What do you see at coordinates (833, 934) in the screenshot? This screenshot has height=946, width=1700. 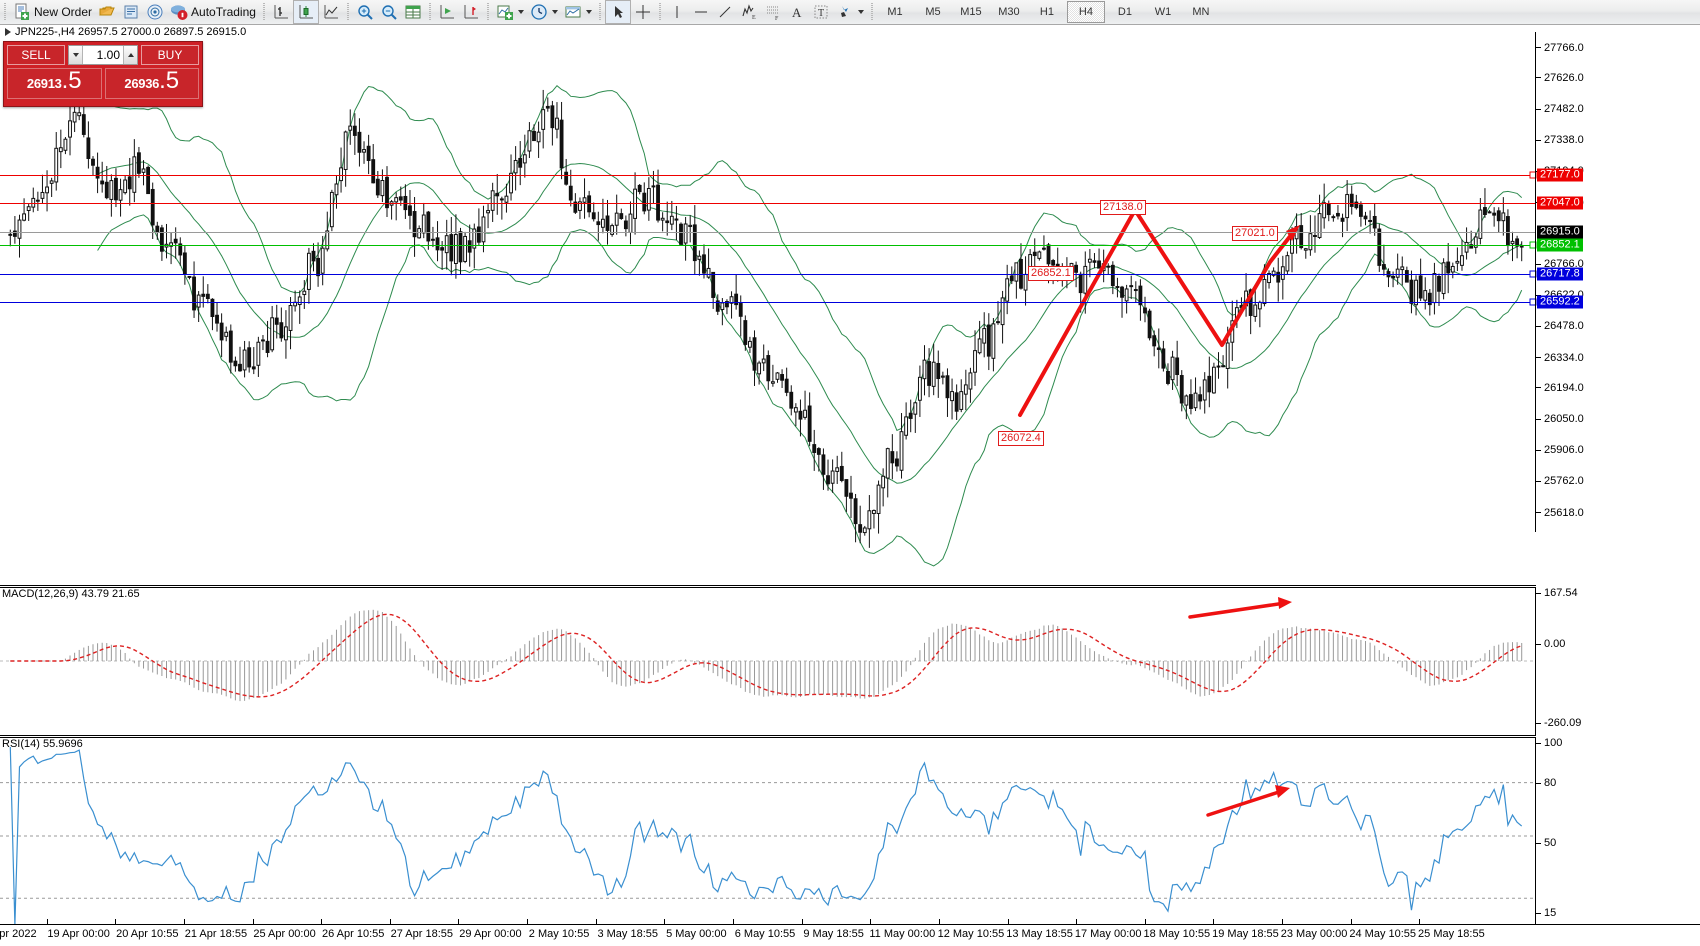 I see `time-tick-label: 9 May 18:55` at bounding box center [833, 934].